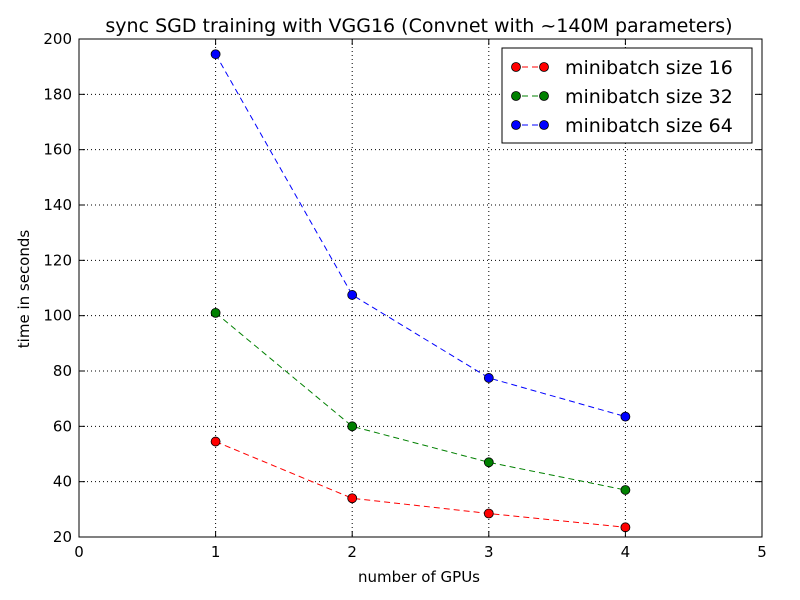  Describe the element at coordinates (62, 537) in the screenshot. I see `y-tick-label: 20` at that location.